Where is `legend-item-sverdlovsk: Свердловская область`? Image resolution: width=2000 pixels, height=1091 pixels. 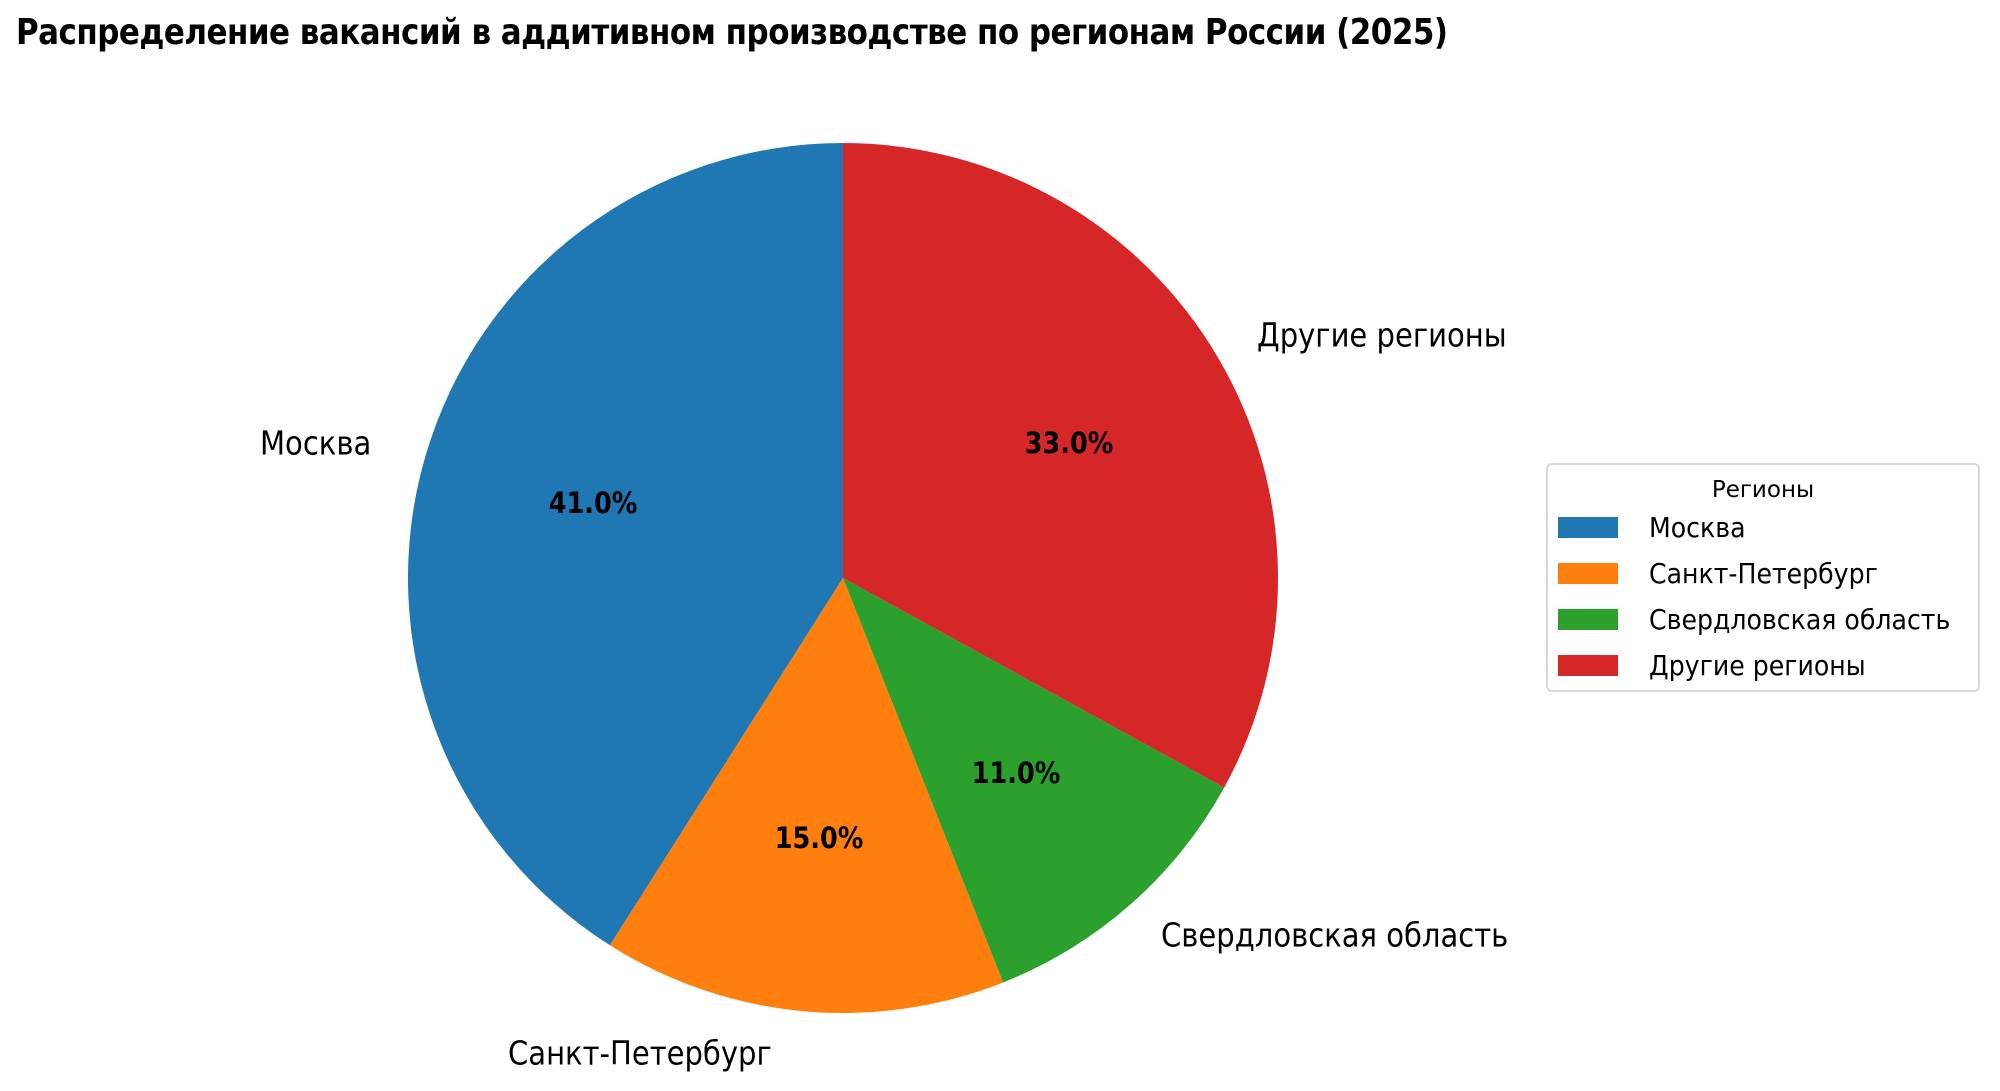
legend-item-sverdlovsk: Свердловская область is located at coordinates (1771, 619).